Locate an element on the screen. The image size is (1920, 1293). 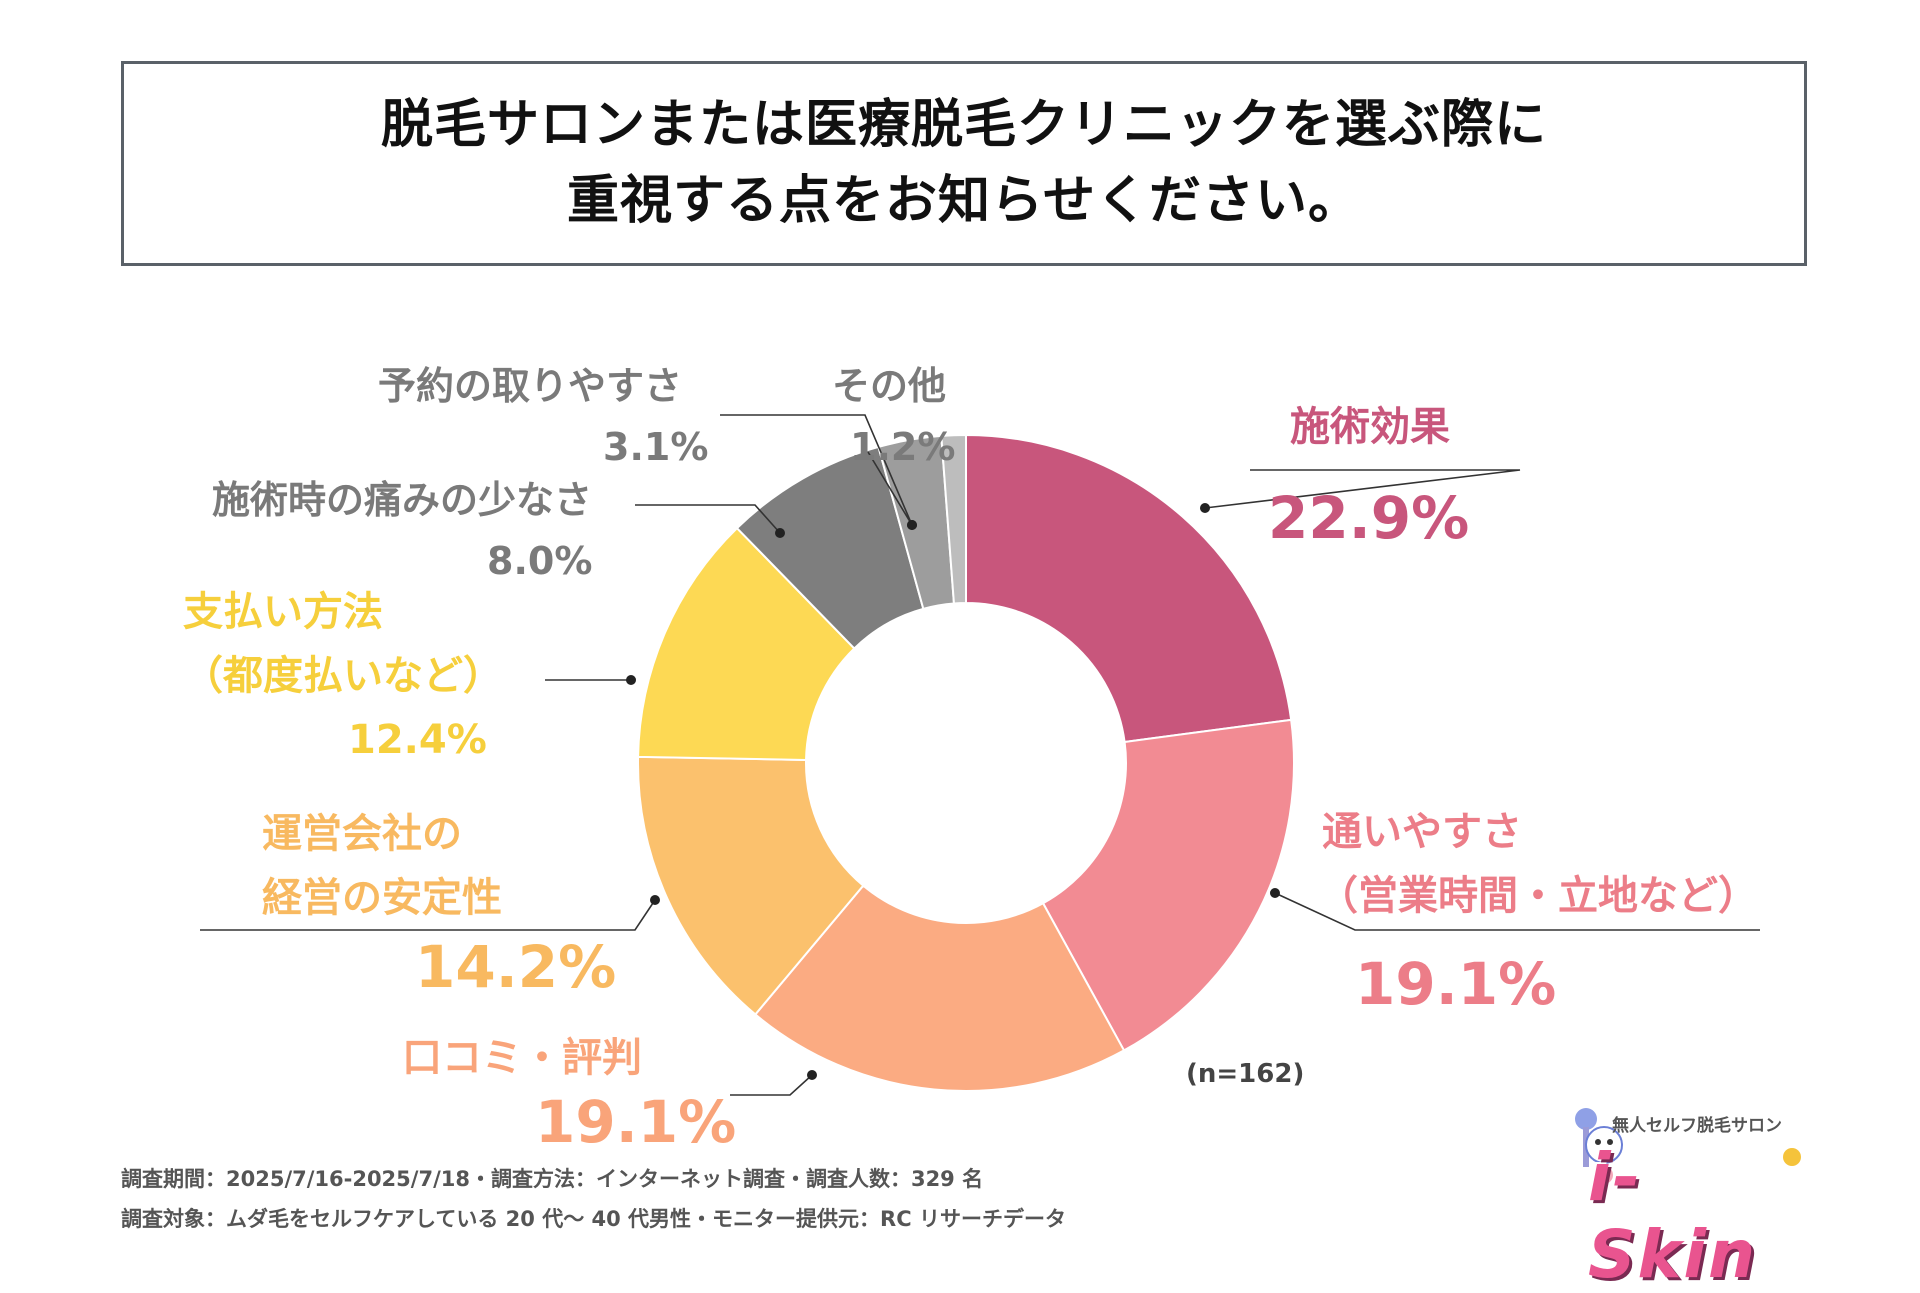
brand-logo: 無人セルフ脱毛サロン i-Skin is located at coordinates (1685, 1199).